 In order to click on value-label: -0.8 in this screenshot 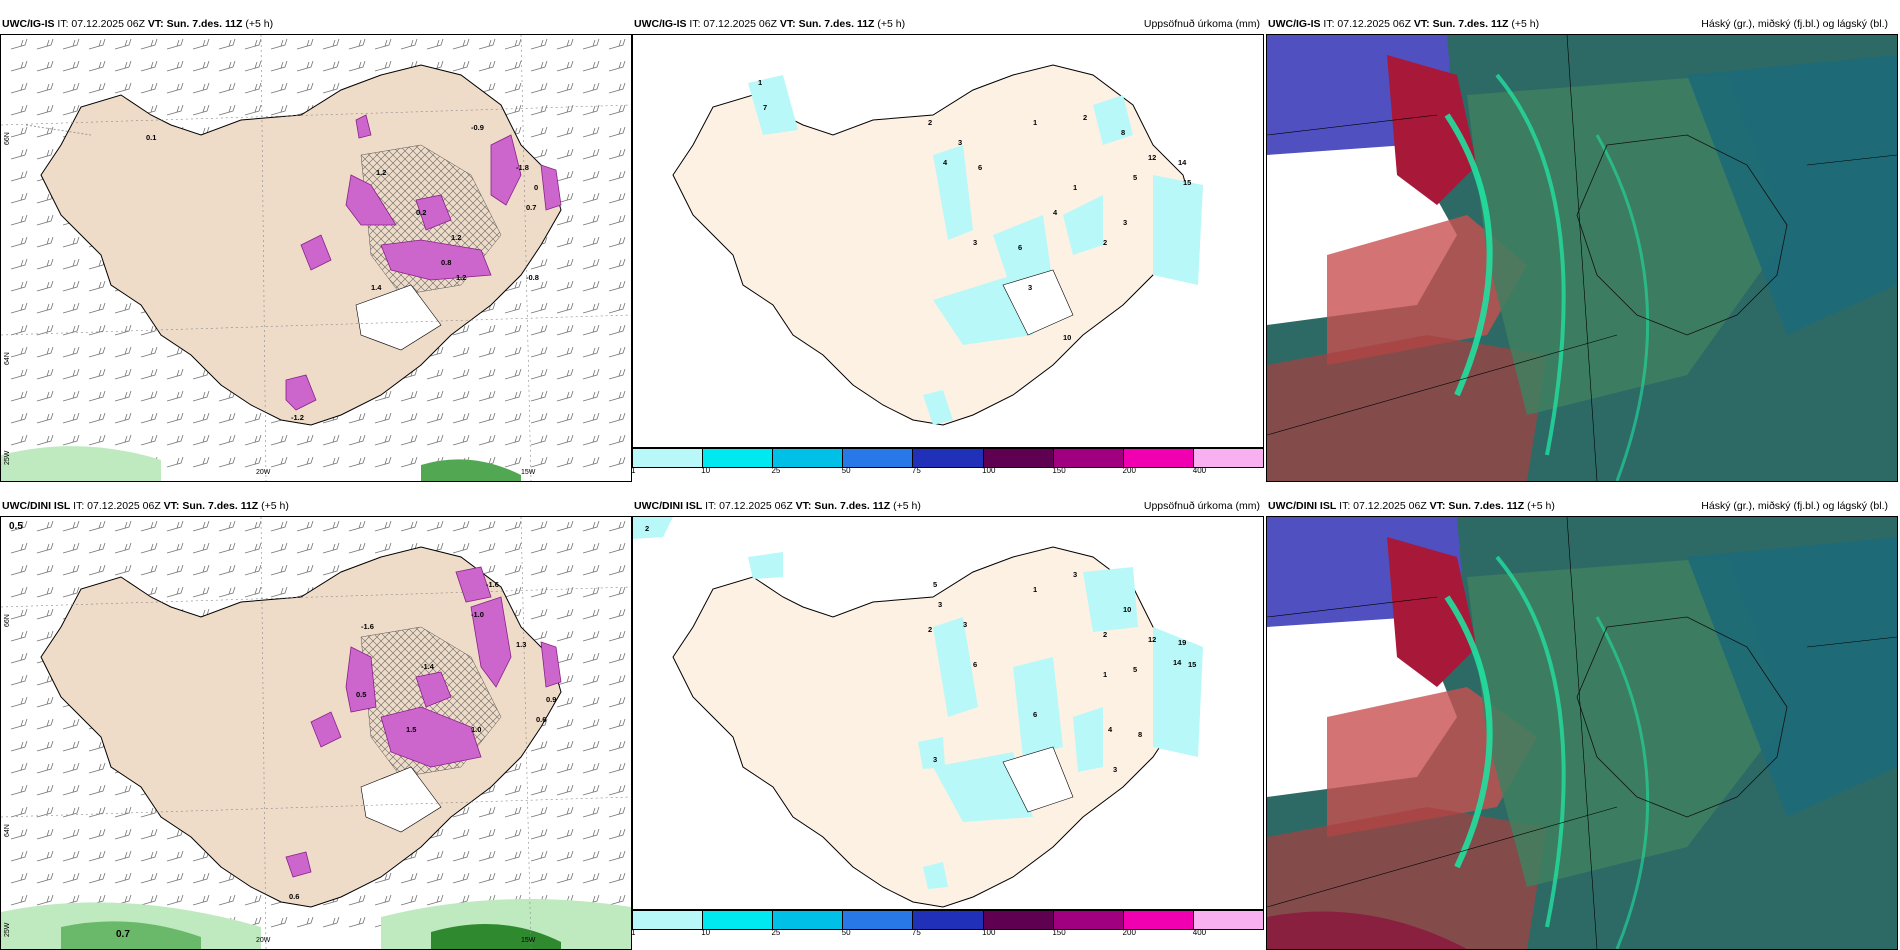, I will do `click(532, 277)`.